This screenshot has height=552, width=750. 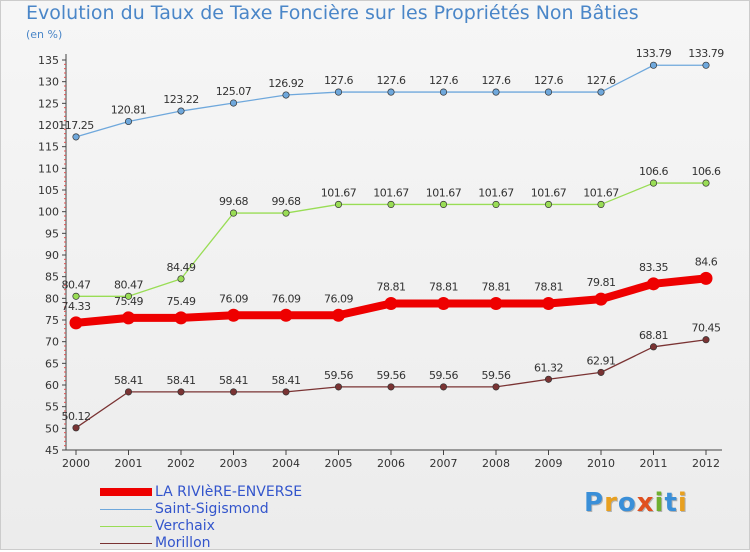 What do you see at coordinates (76, 306) in the screenshot?
I see `data-label: 74.33` at bounding box center [76, 306].